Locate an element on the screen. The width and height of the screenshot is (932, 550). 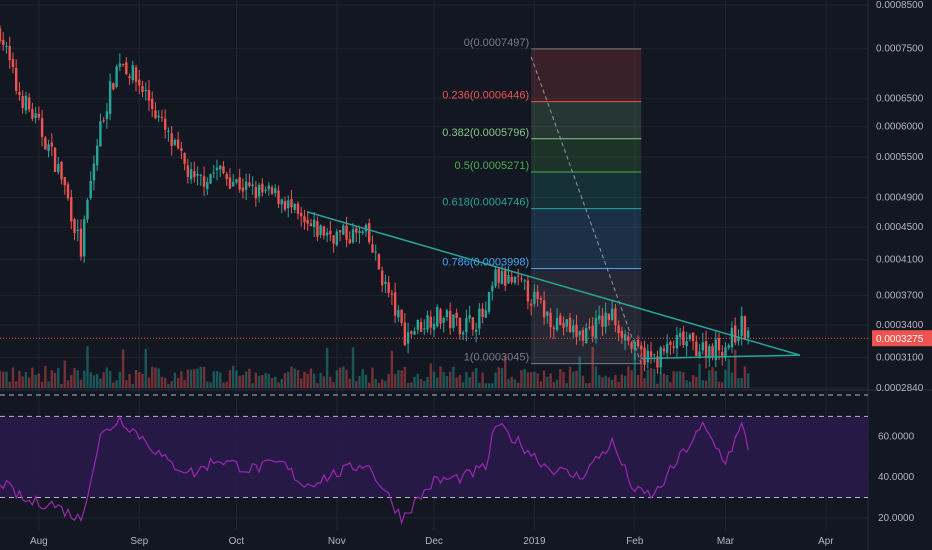
rsi-axis-tick-label: 40.0000 is located at coordinates (896, 477).